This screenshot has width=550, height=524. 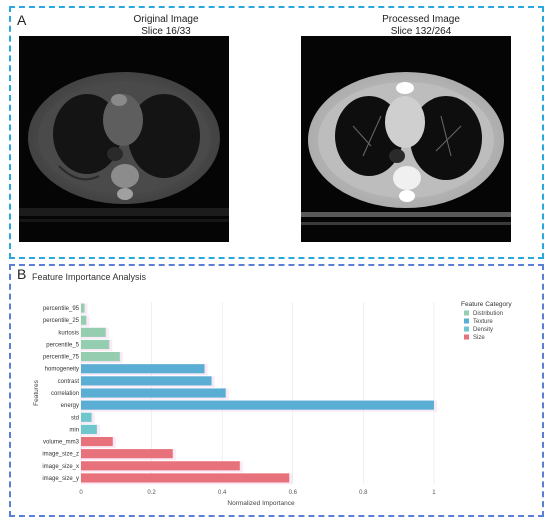 What do you see at coordinates (68, 333) in the screenshot?
I see `y-tick-label: kurtosis` at bounding box center [68, 333].